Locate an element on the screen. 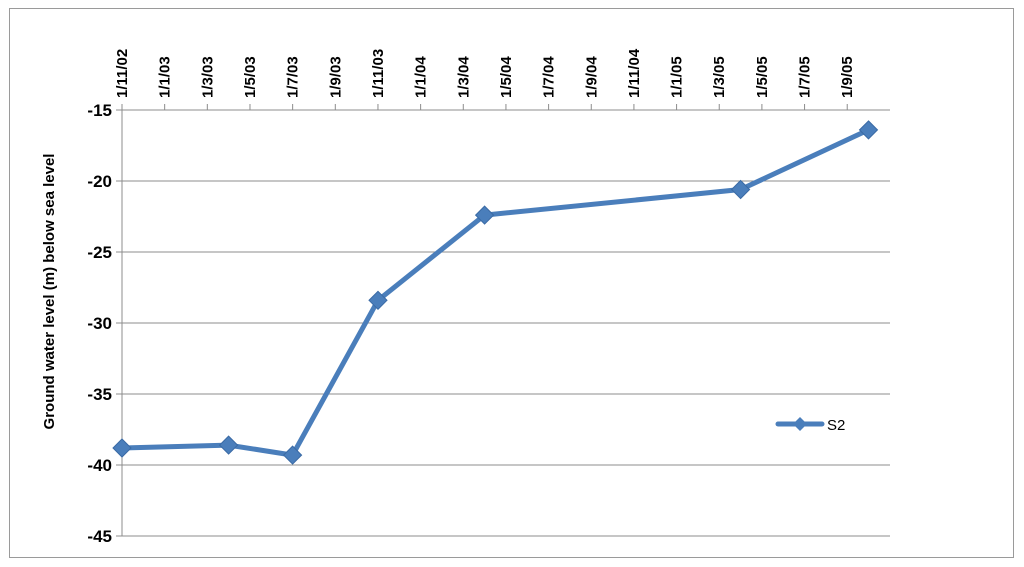 This screenshot has width=1024, height=567. x-tick-label: 1/11/02 is located at coordinates (122, 73).